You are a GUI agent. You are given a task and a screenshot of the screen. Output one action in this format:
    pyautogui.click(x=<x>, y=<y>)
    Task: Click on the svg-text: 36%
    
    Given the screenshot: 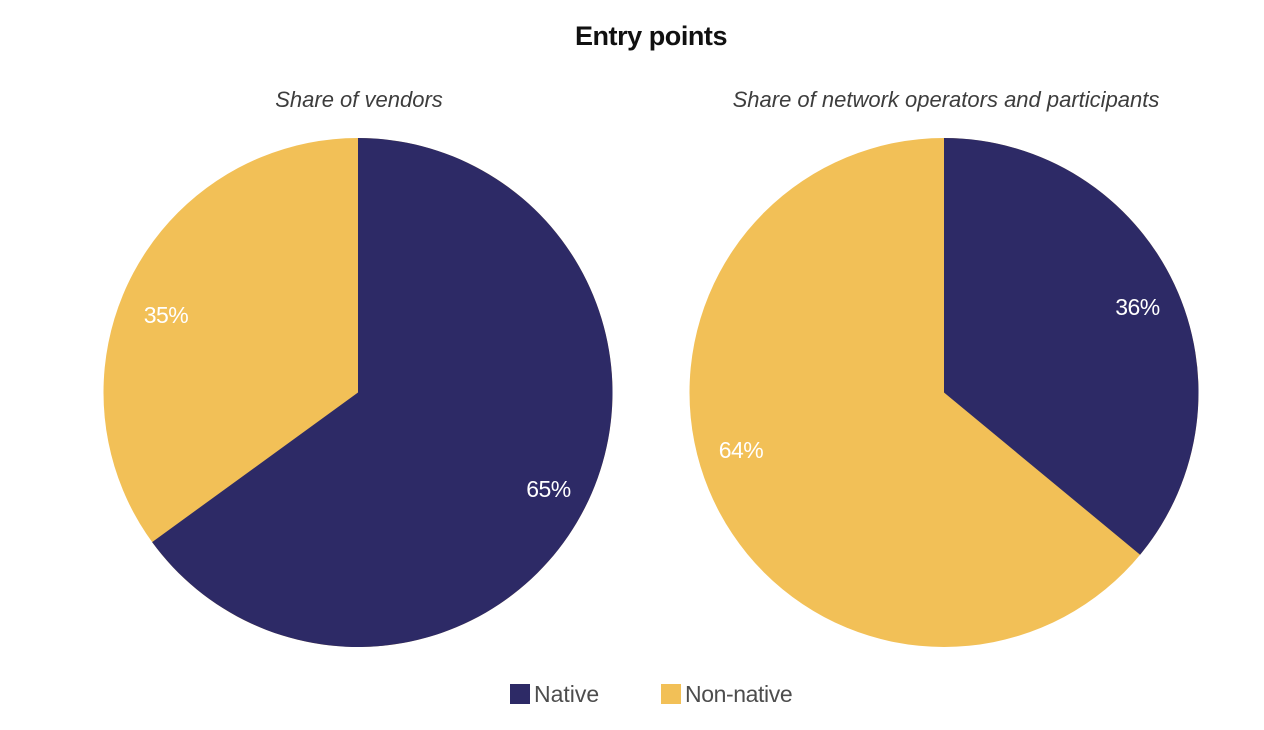 What is the action you would take?
    pyautogui.click(x=1137, y=307)
    